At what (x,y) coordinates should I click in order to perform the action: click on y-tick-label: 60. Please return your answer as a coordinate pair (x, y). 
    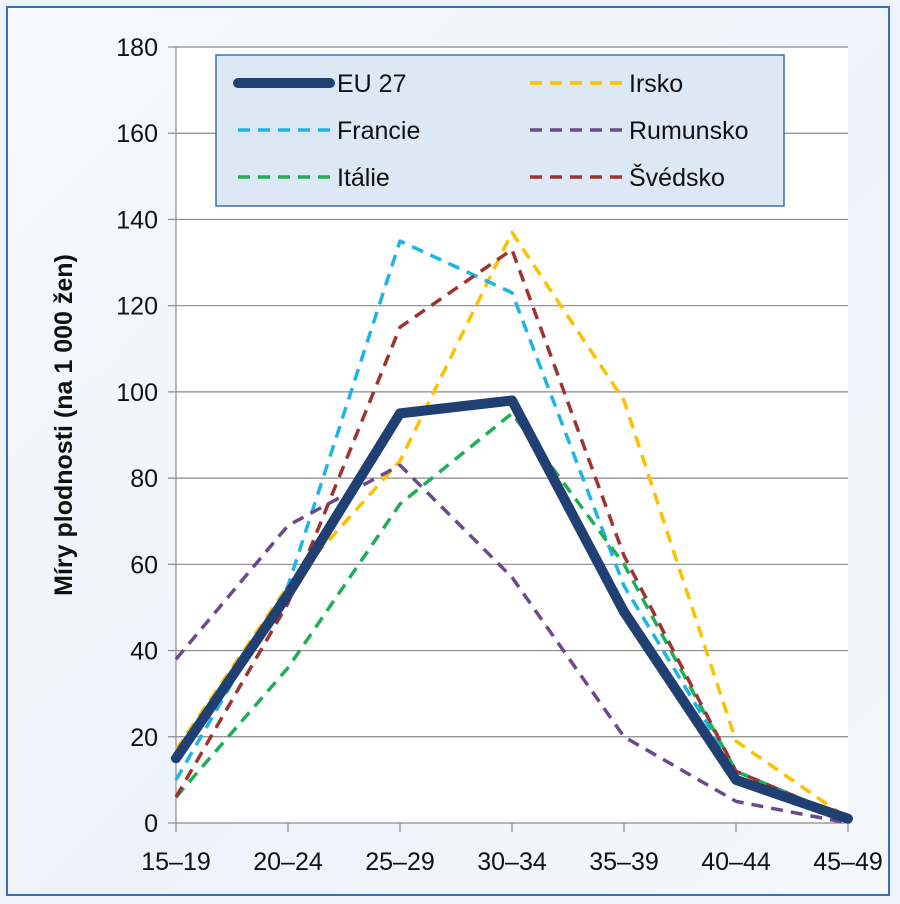
    Looking at the image, I should click on (144, 565).